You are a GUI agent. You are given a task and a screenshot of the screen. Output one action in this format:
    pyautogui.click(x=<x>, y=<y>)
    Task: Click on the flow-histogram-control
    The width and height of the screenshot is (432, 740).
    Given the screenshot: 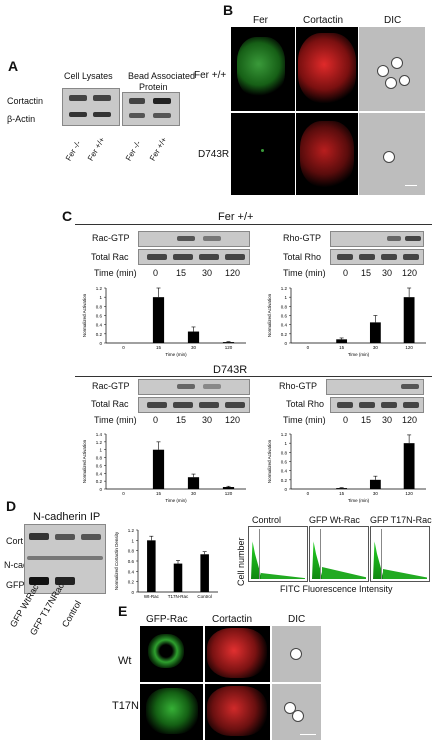 What is the action you would take?
    pyautogui.click(x=278, y=554)
    